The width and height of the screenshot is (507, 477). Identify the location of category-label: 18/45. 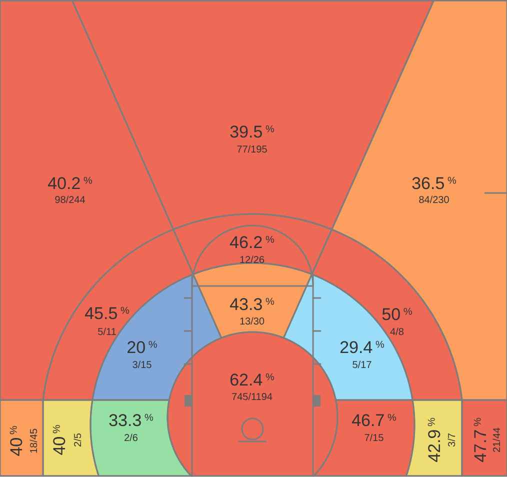
(34, 441).